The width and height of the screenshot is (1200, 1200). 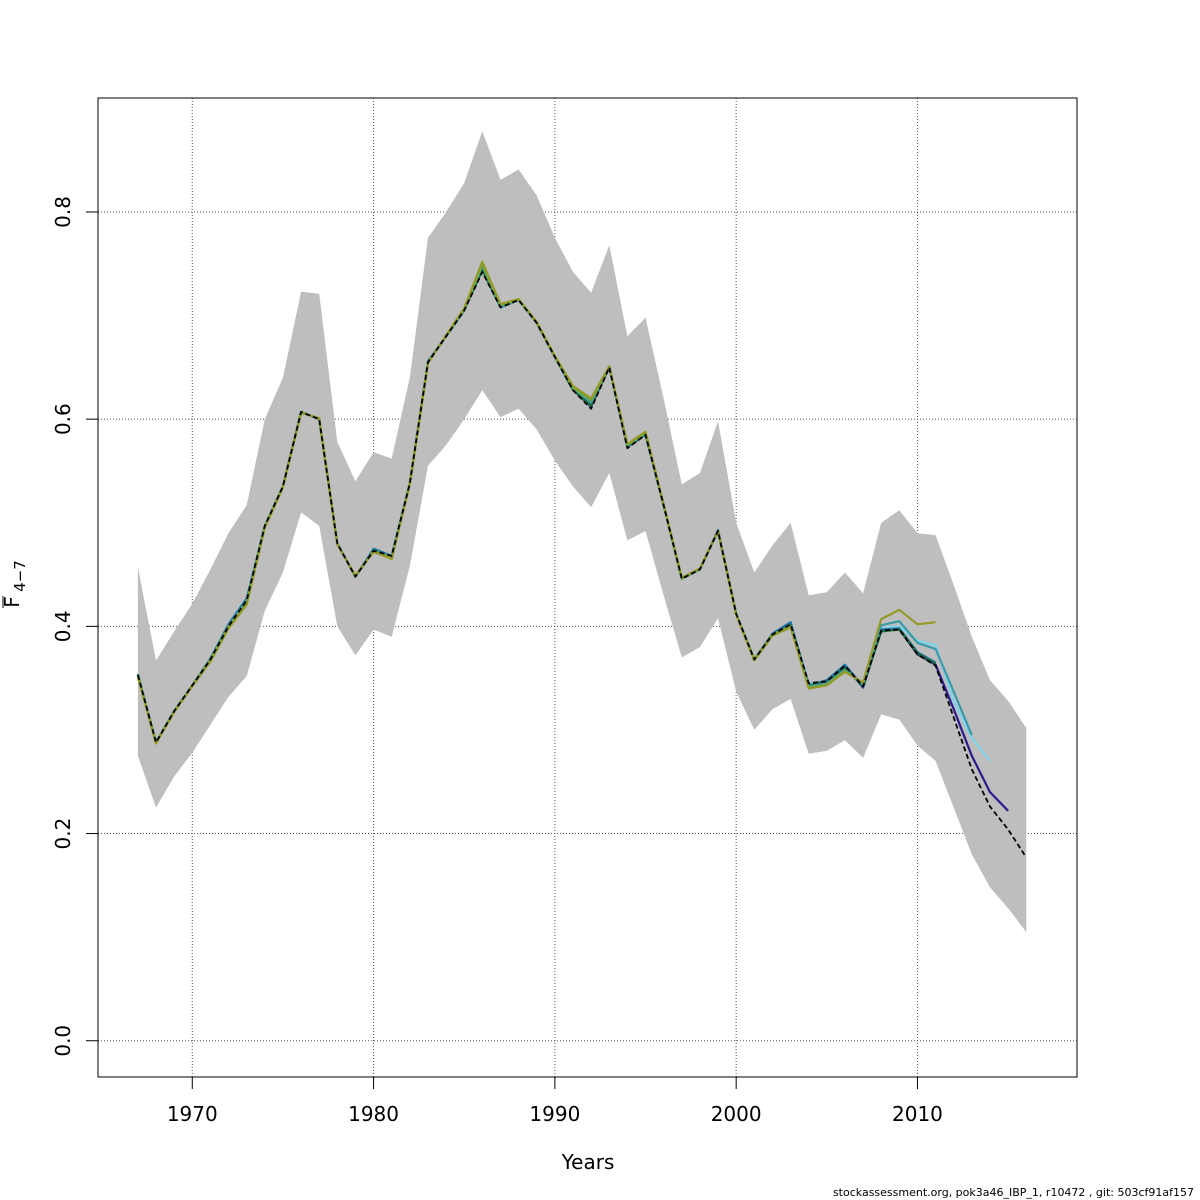 What do you see at coordinates (63, 212) in the screenshot?
I see `y-tick-label: 0.8` at bounding box center [63, 212].